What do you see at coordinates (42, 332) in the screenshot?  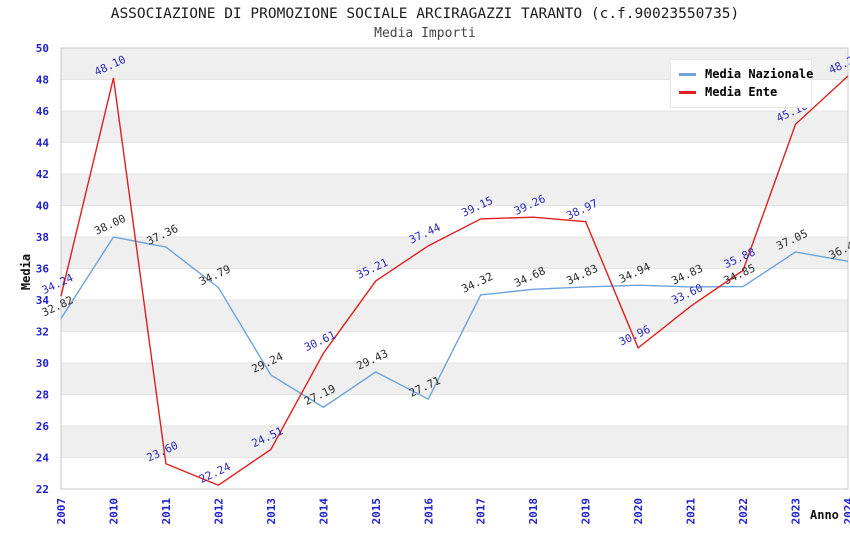 I see `y-tick-label: 32` at bounding box center [42, 332].